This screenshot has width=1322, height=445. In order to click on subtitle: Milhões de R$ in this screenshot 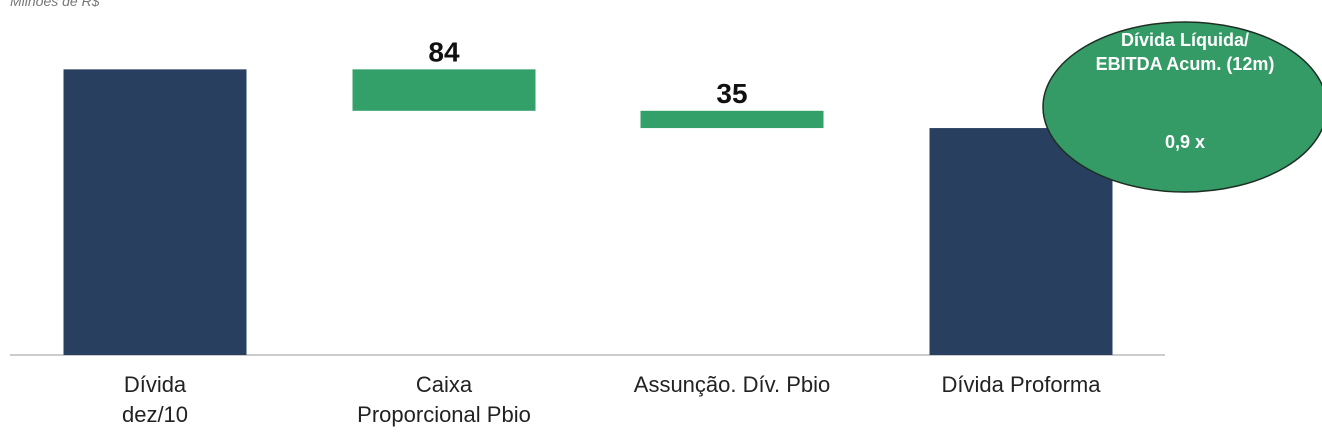, I will do `click(55, 4)`.